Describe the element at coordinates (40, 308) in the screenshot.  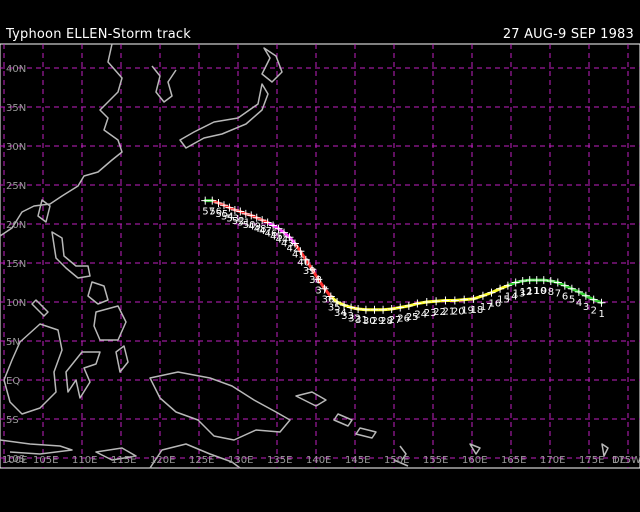
I see `coast-palawan` at that location.